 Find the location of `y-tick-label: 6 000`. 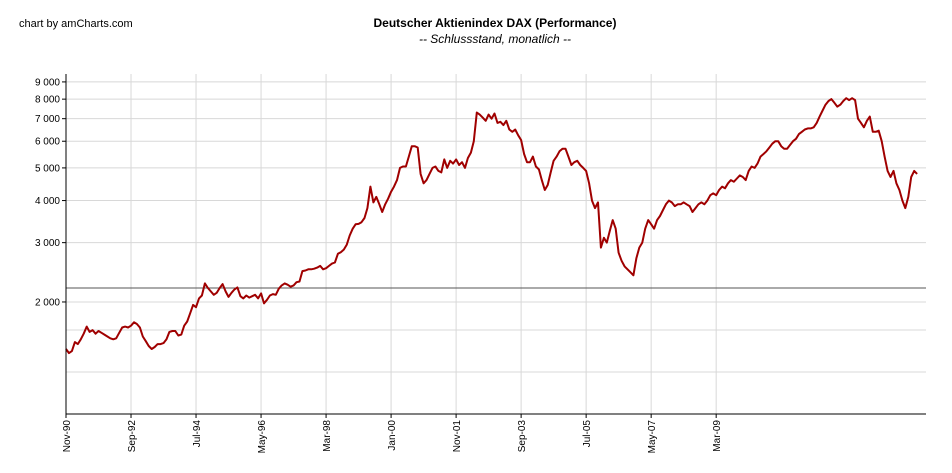

y-tick-label: 6 000 is located at coordinates (47, 142).